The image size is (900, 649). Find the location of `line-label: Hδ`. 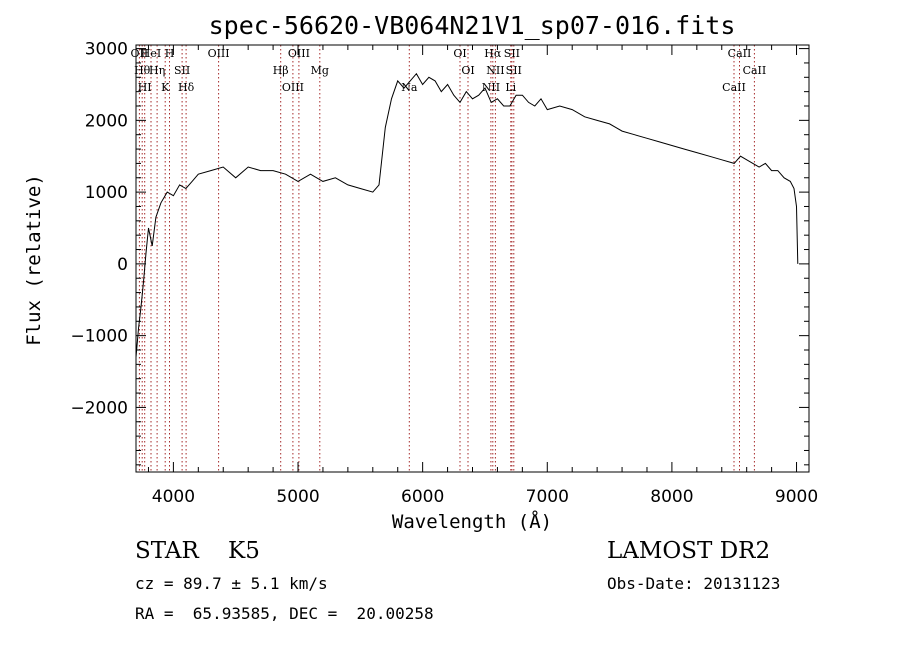

line-label: Hδ is located at coordinates (186, 87).